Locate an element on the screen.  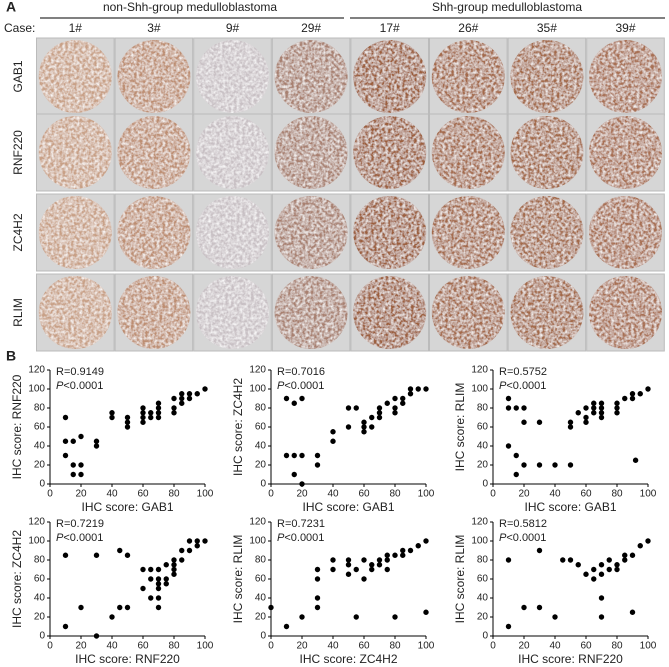
x-axis-label: IHC score: ZC4H2 is located at coordinates (348, 659).